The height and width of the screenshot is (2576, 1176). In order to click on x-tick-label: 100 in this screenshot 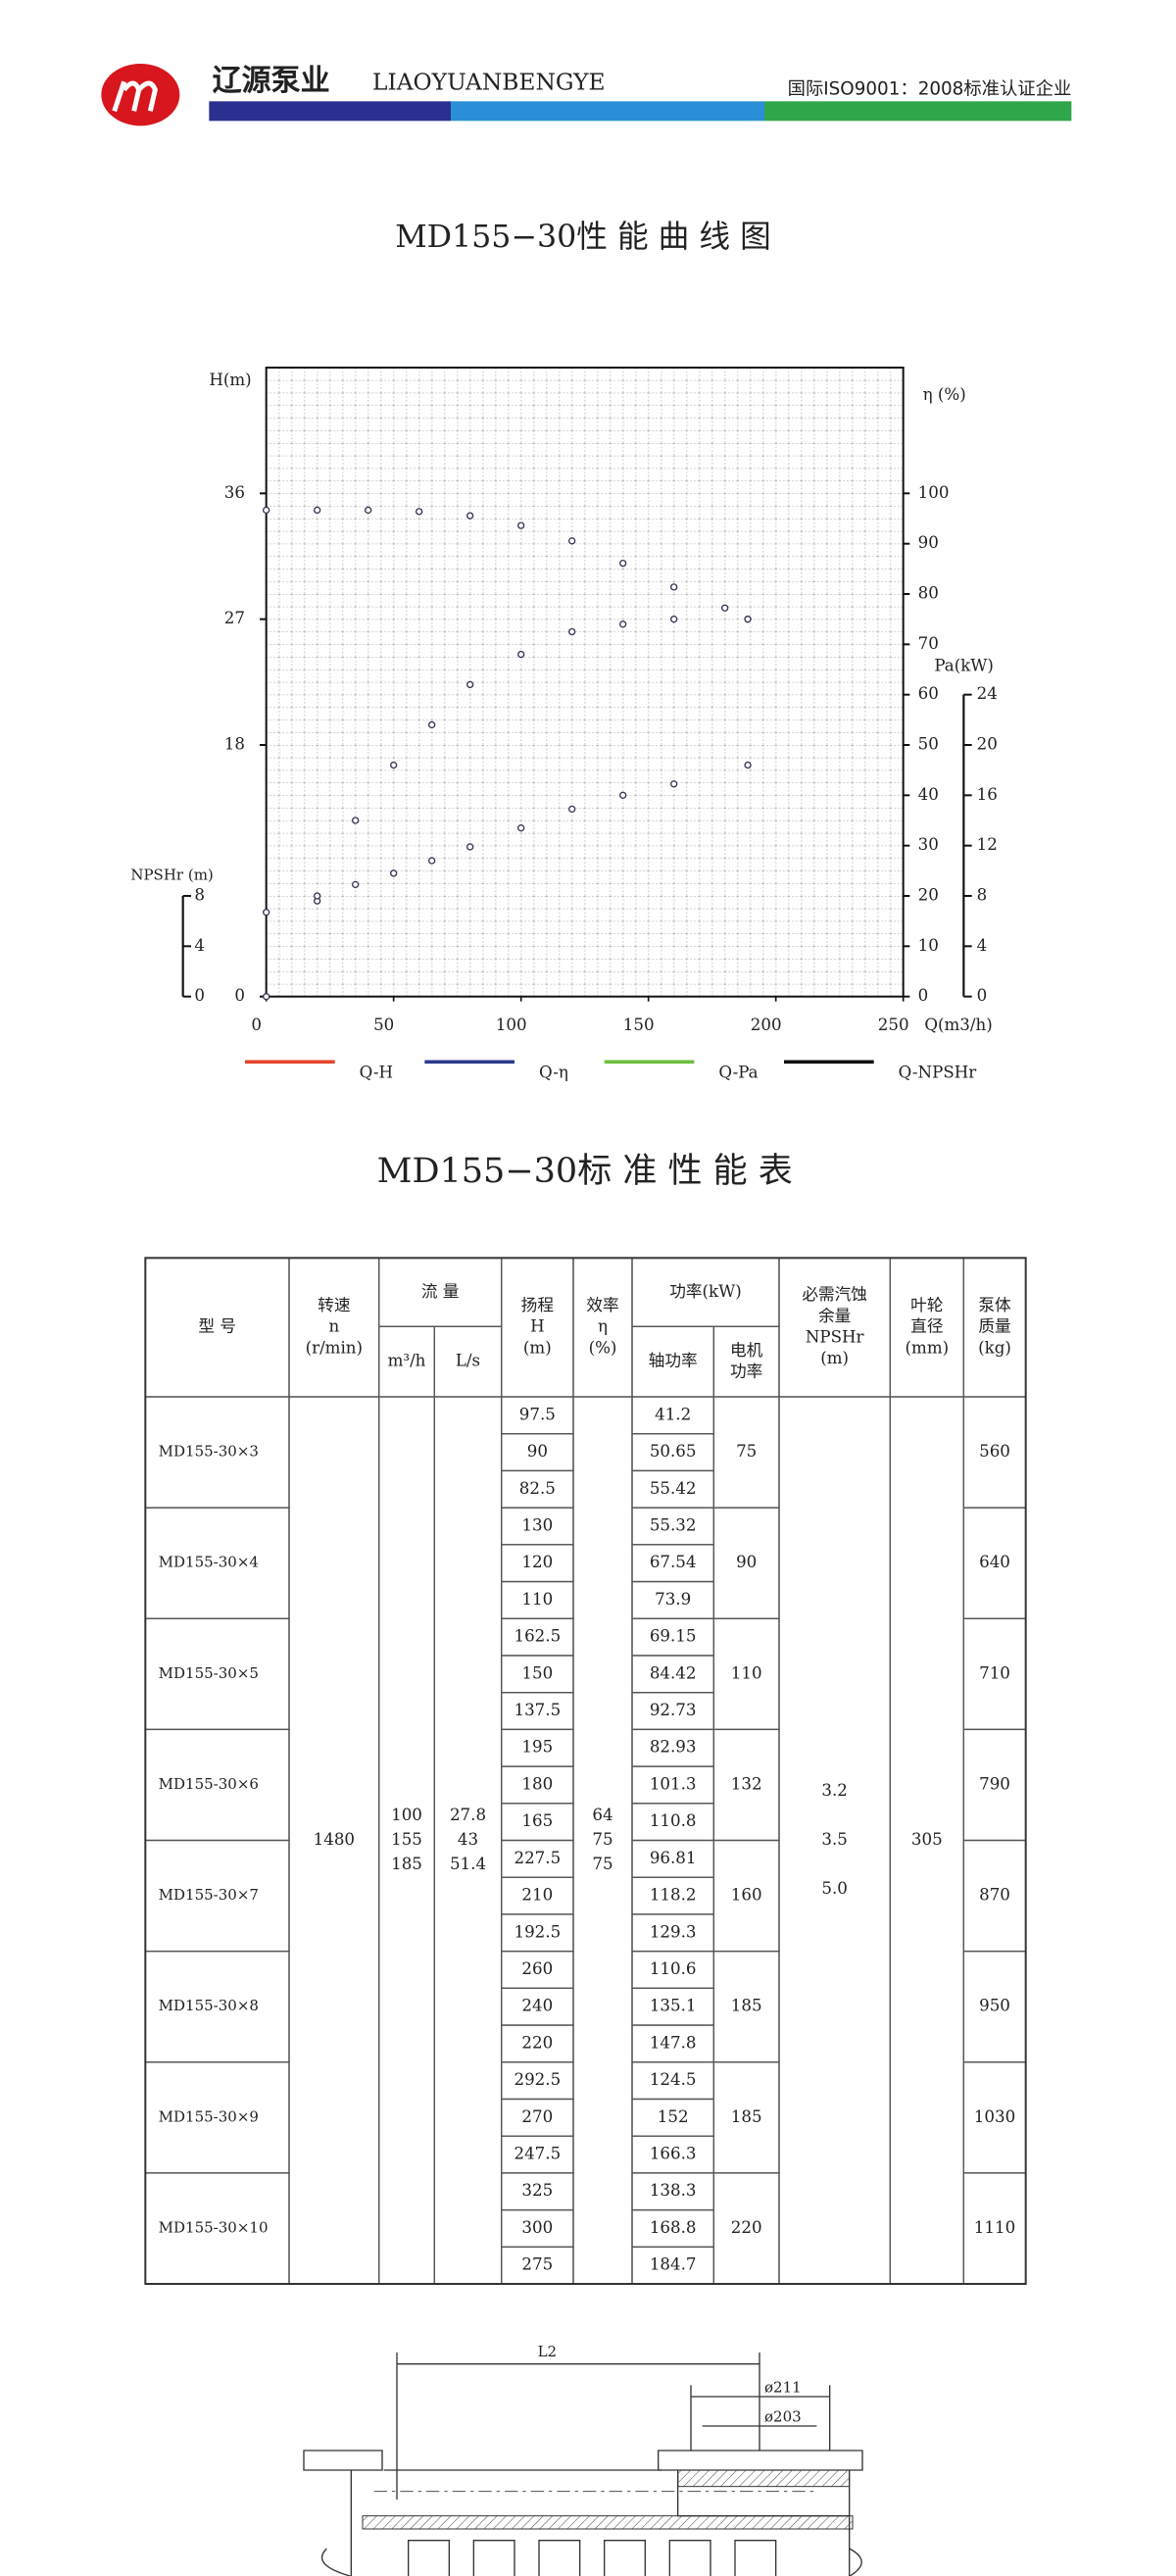, I will do `click(511, 1025)`.